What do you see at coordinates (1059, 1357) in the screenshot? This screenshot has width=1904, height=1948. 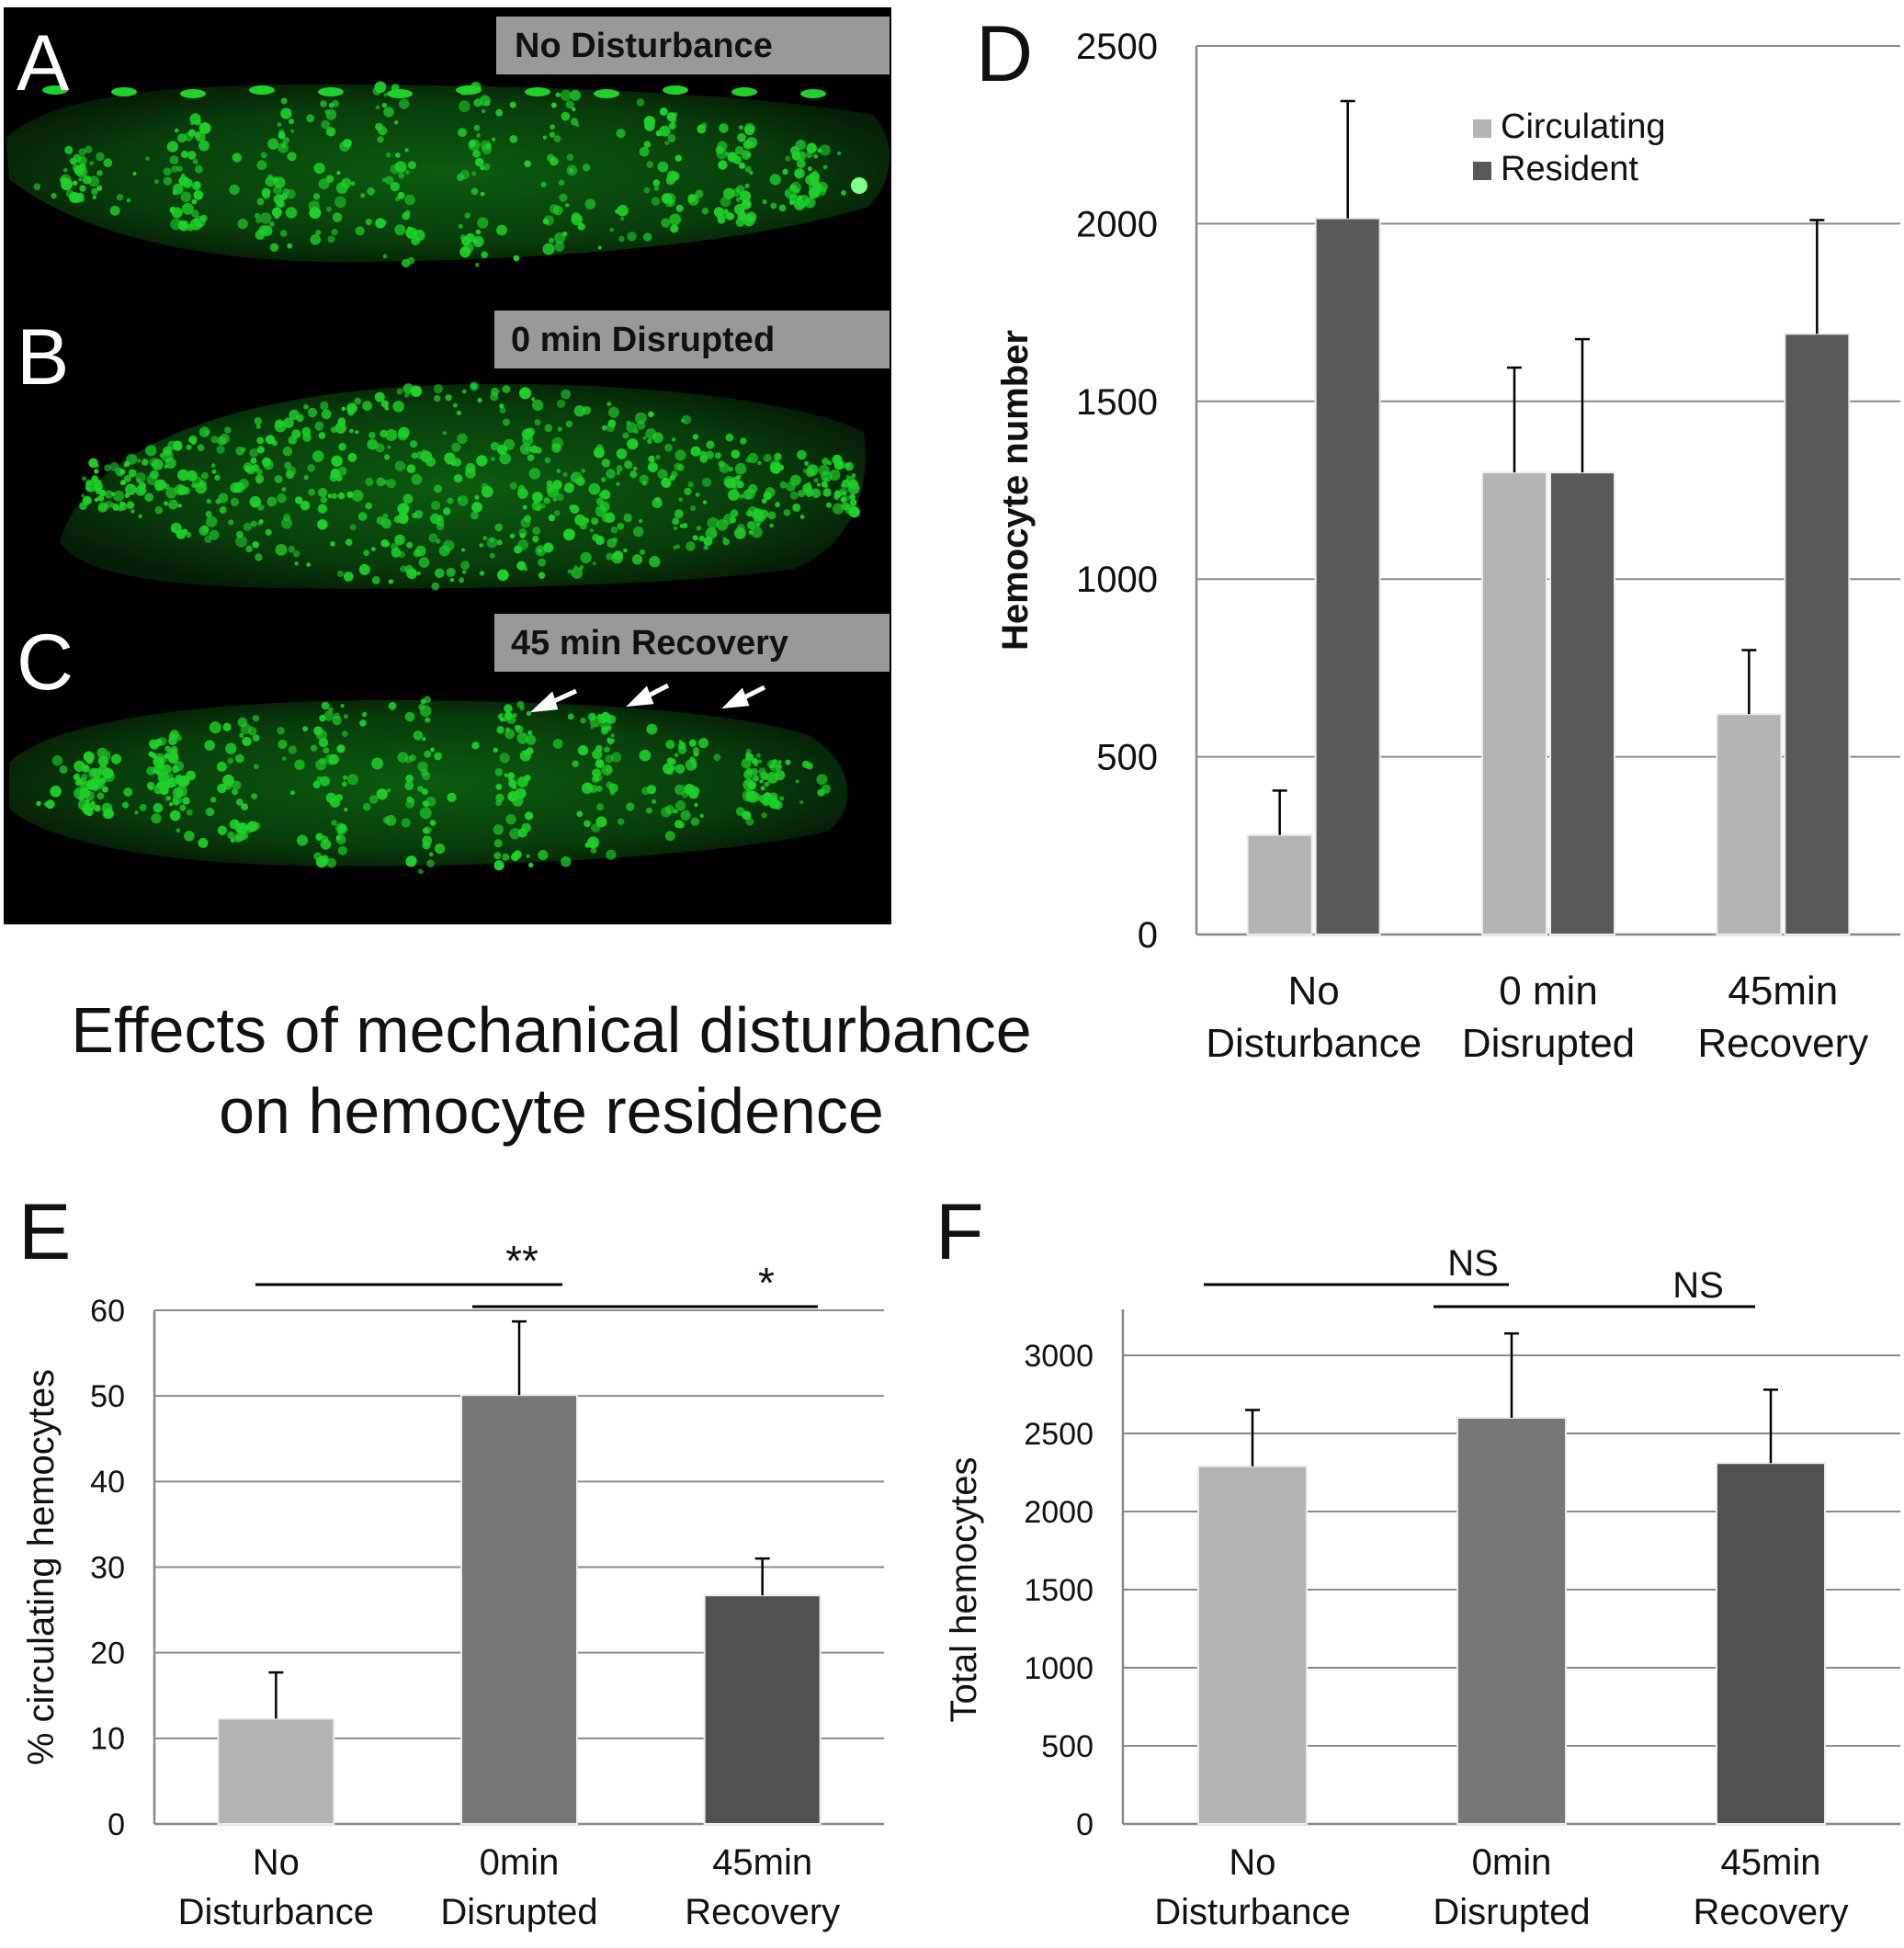 I see `y-tick-label: 3000` at bounding box center [1059, 1357].